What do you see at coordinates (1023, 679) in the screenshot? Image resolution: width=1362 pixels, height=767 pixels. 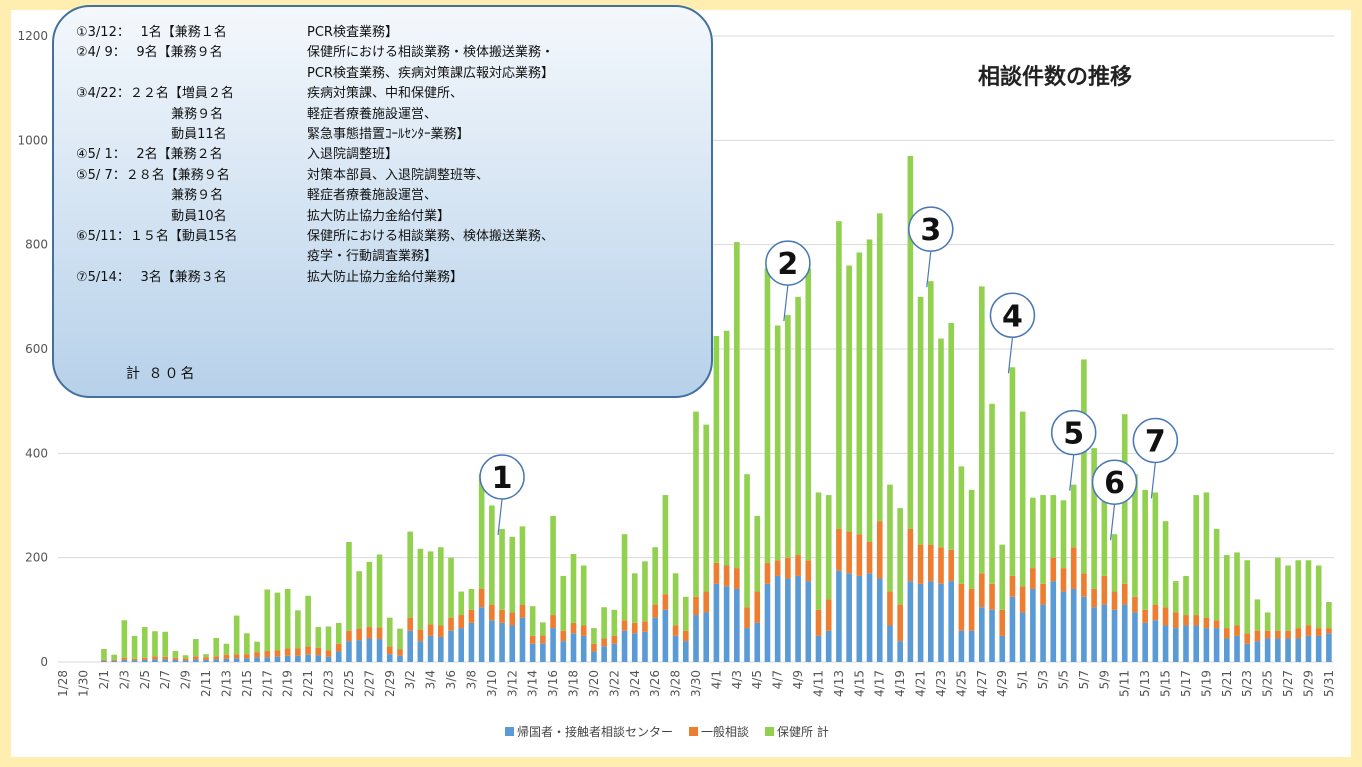 I see `x-tick-label: 5/1` at bounding box center [1023, 679].